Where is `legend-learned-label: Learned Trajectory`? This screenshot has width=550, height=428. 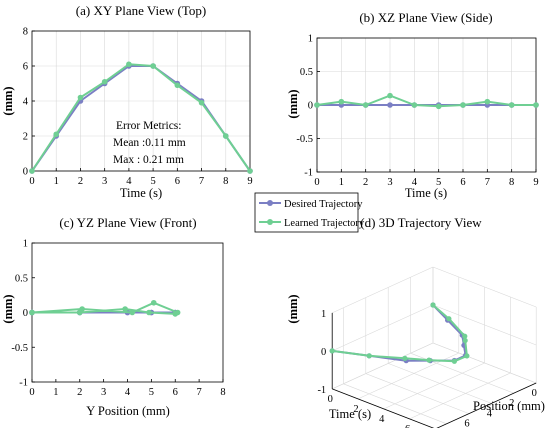 legend-learned-label: Learned Trajectory is located at coordinates (324, 223).